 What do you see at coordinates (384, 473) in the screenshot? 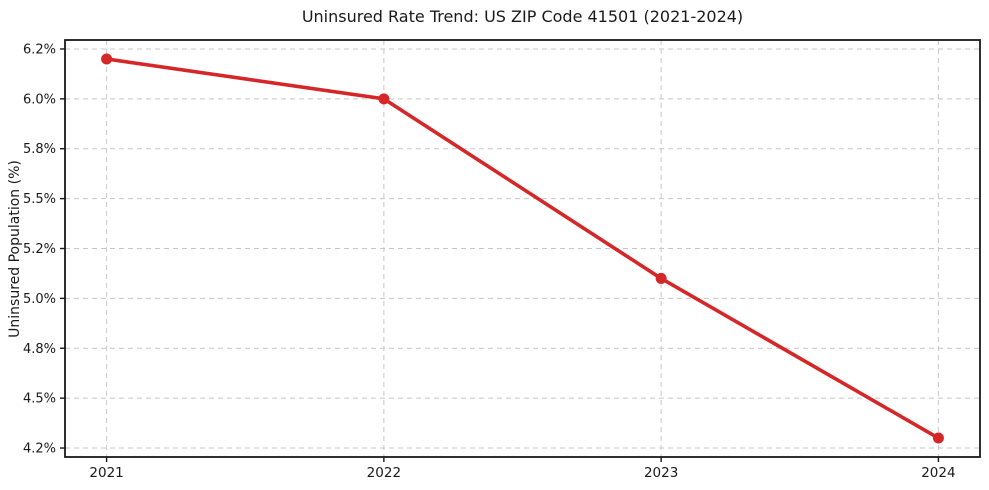
I see `x-tick-label: 2022` at bounding box center [384, 473].